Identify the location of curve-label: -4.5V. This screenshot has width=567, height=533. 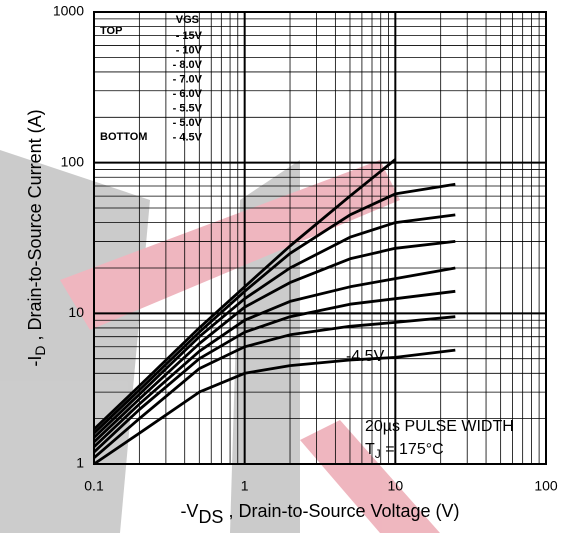
(365, 356).